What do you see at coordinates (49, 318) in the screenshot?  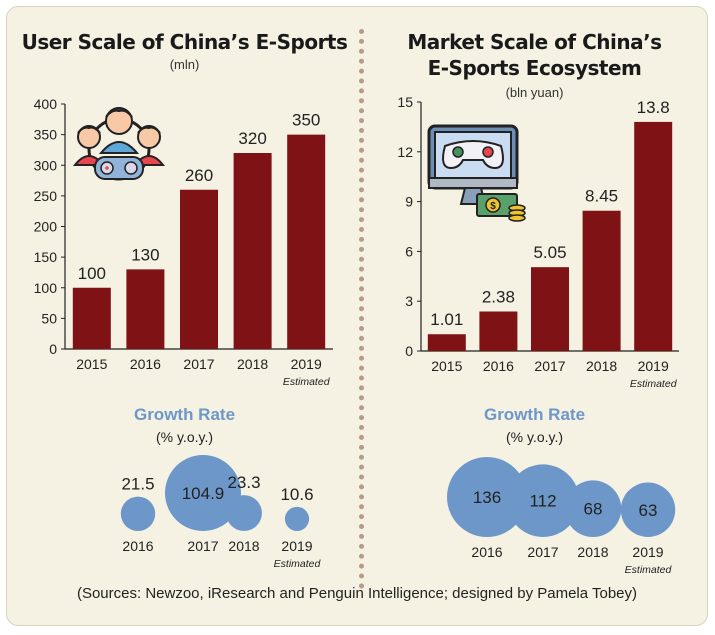 I see `user-scale-y-tick-label: 50` at bounding box center [49, 318].